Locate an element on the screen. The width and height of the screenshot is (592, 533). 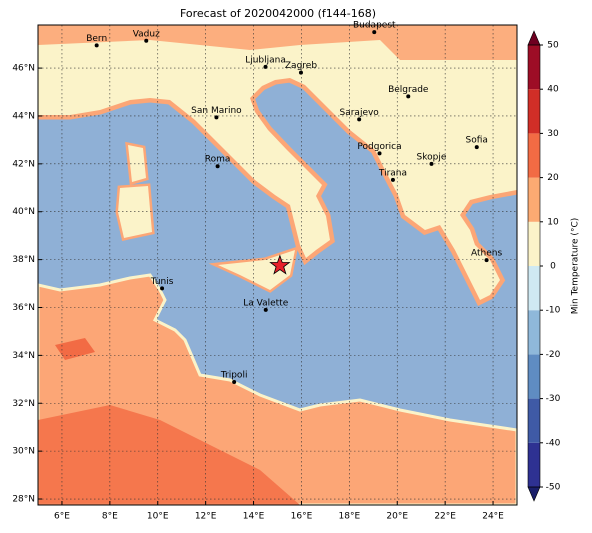
city-label: Athens is located at coordinates (486, 254).